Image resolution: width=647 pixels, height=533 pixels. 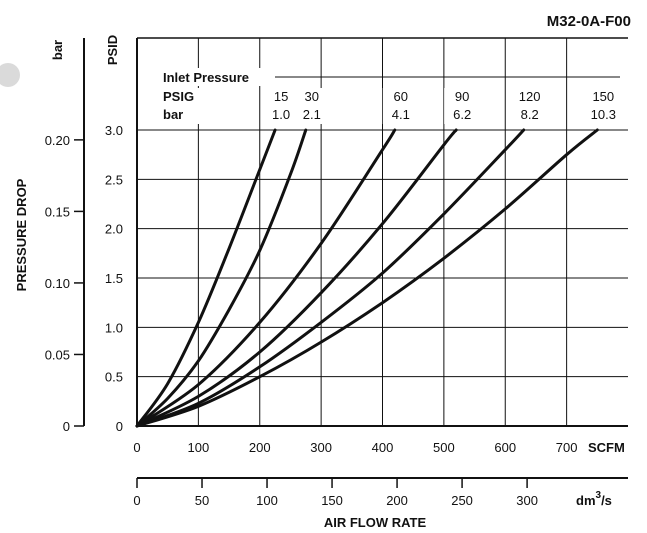 What do you see at coordinates (444, 447) in the screenshot?
I see `x-tick-label: 500` at bounding box center [444, 447].